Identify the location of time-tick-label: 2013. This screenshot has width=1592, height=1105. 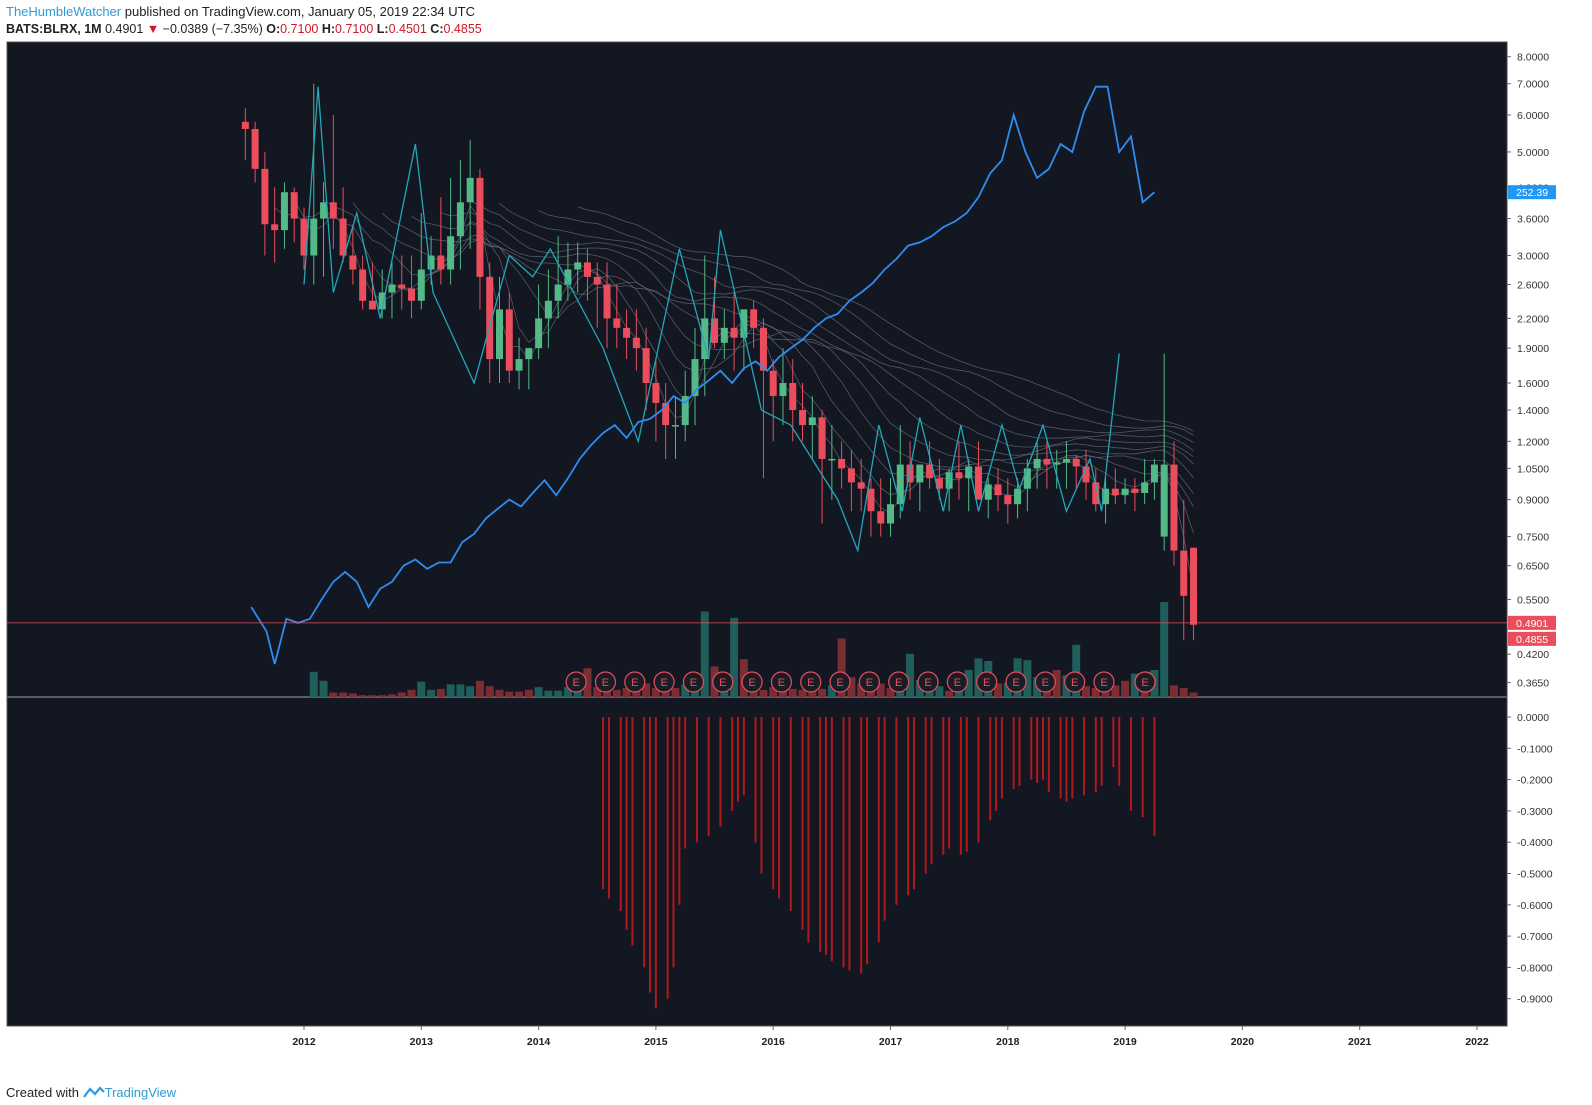
(422, 1042).